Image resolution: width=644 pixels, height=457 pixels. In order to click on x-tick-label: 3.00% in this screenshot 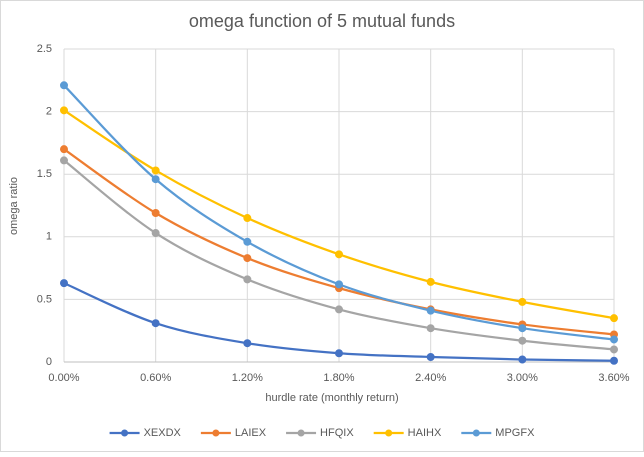, I will do `click(522, 378)`.